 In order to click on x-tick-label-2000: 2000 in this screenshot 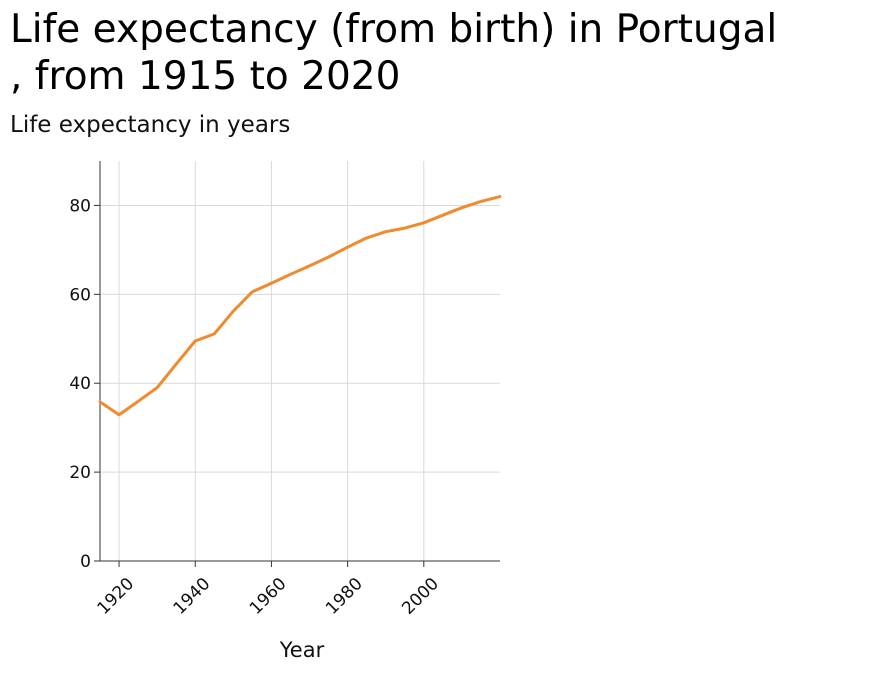, I will do `click(420, 596)`.